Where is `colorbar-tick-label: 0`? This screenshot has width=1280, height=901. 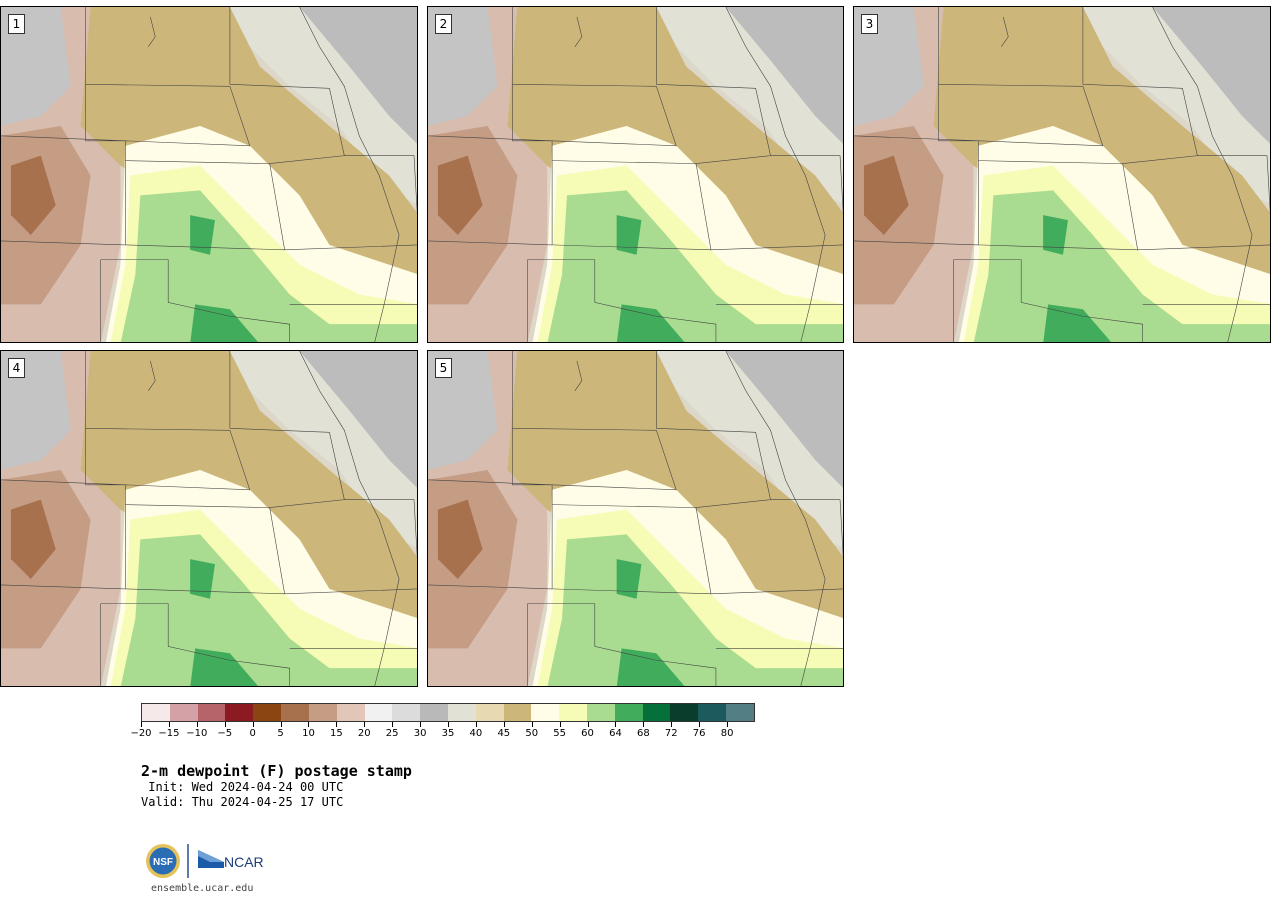 colorbar-tick-label: 0 is located at coordinates (252, 733).